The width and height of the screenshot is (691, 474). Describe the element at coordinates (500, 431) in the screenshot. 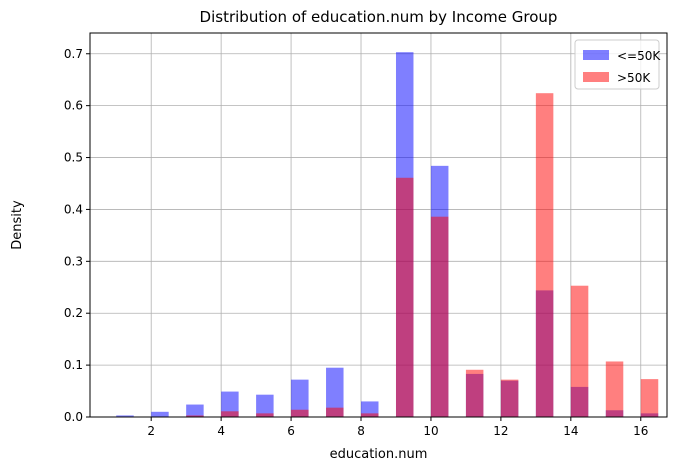

I see `x-tick-label: 12` at that location.